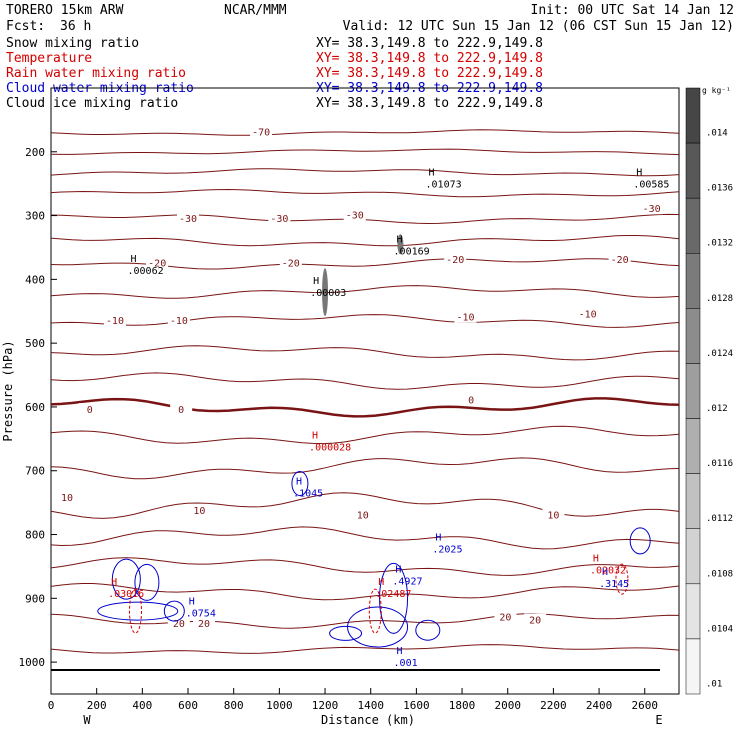 This screenshot has width=740, height=740. Describe the element at coordinates (370, 705) in the screenshot. I see `x-tick-label: 1400` at that location.